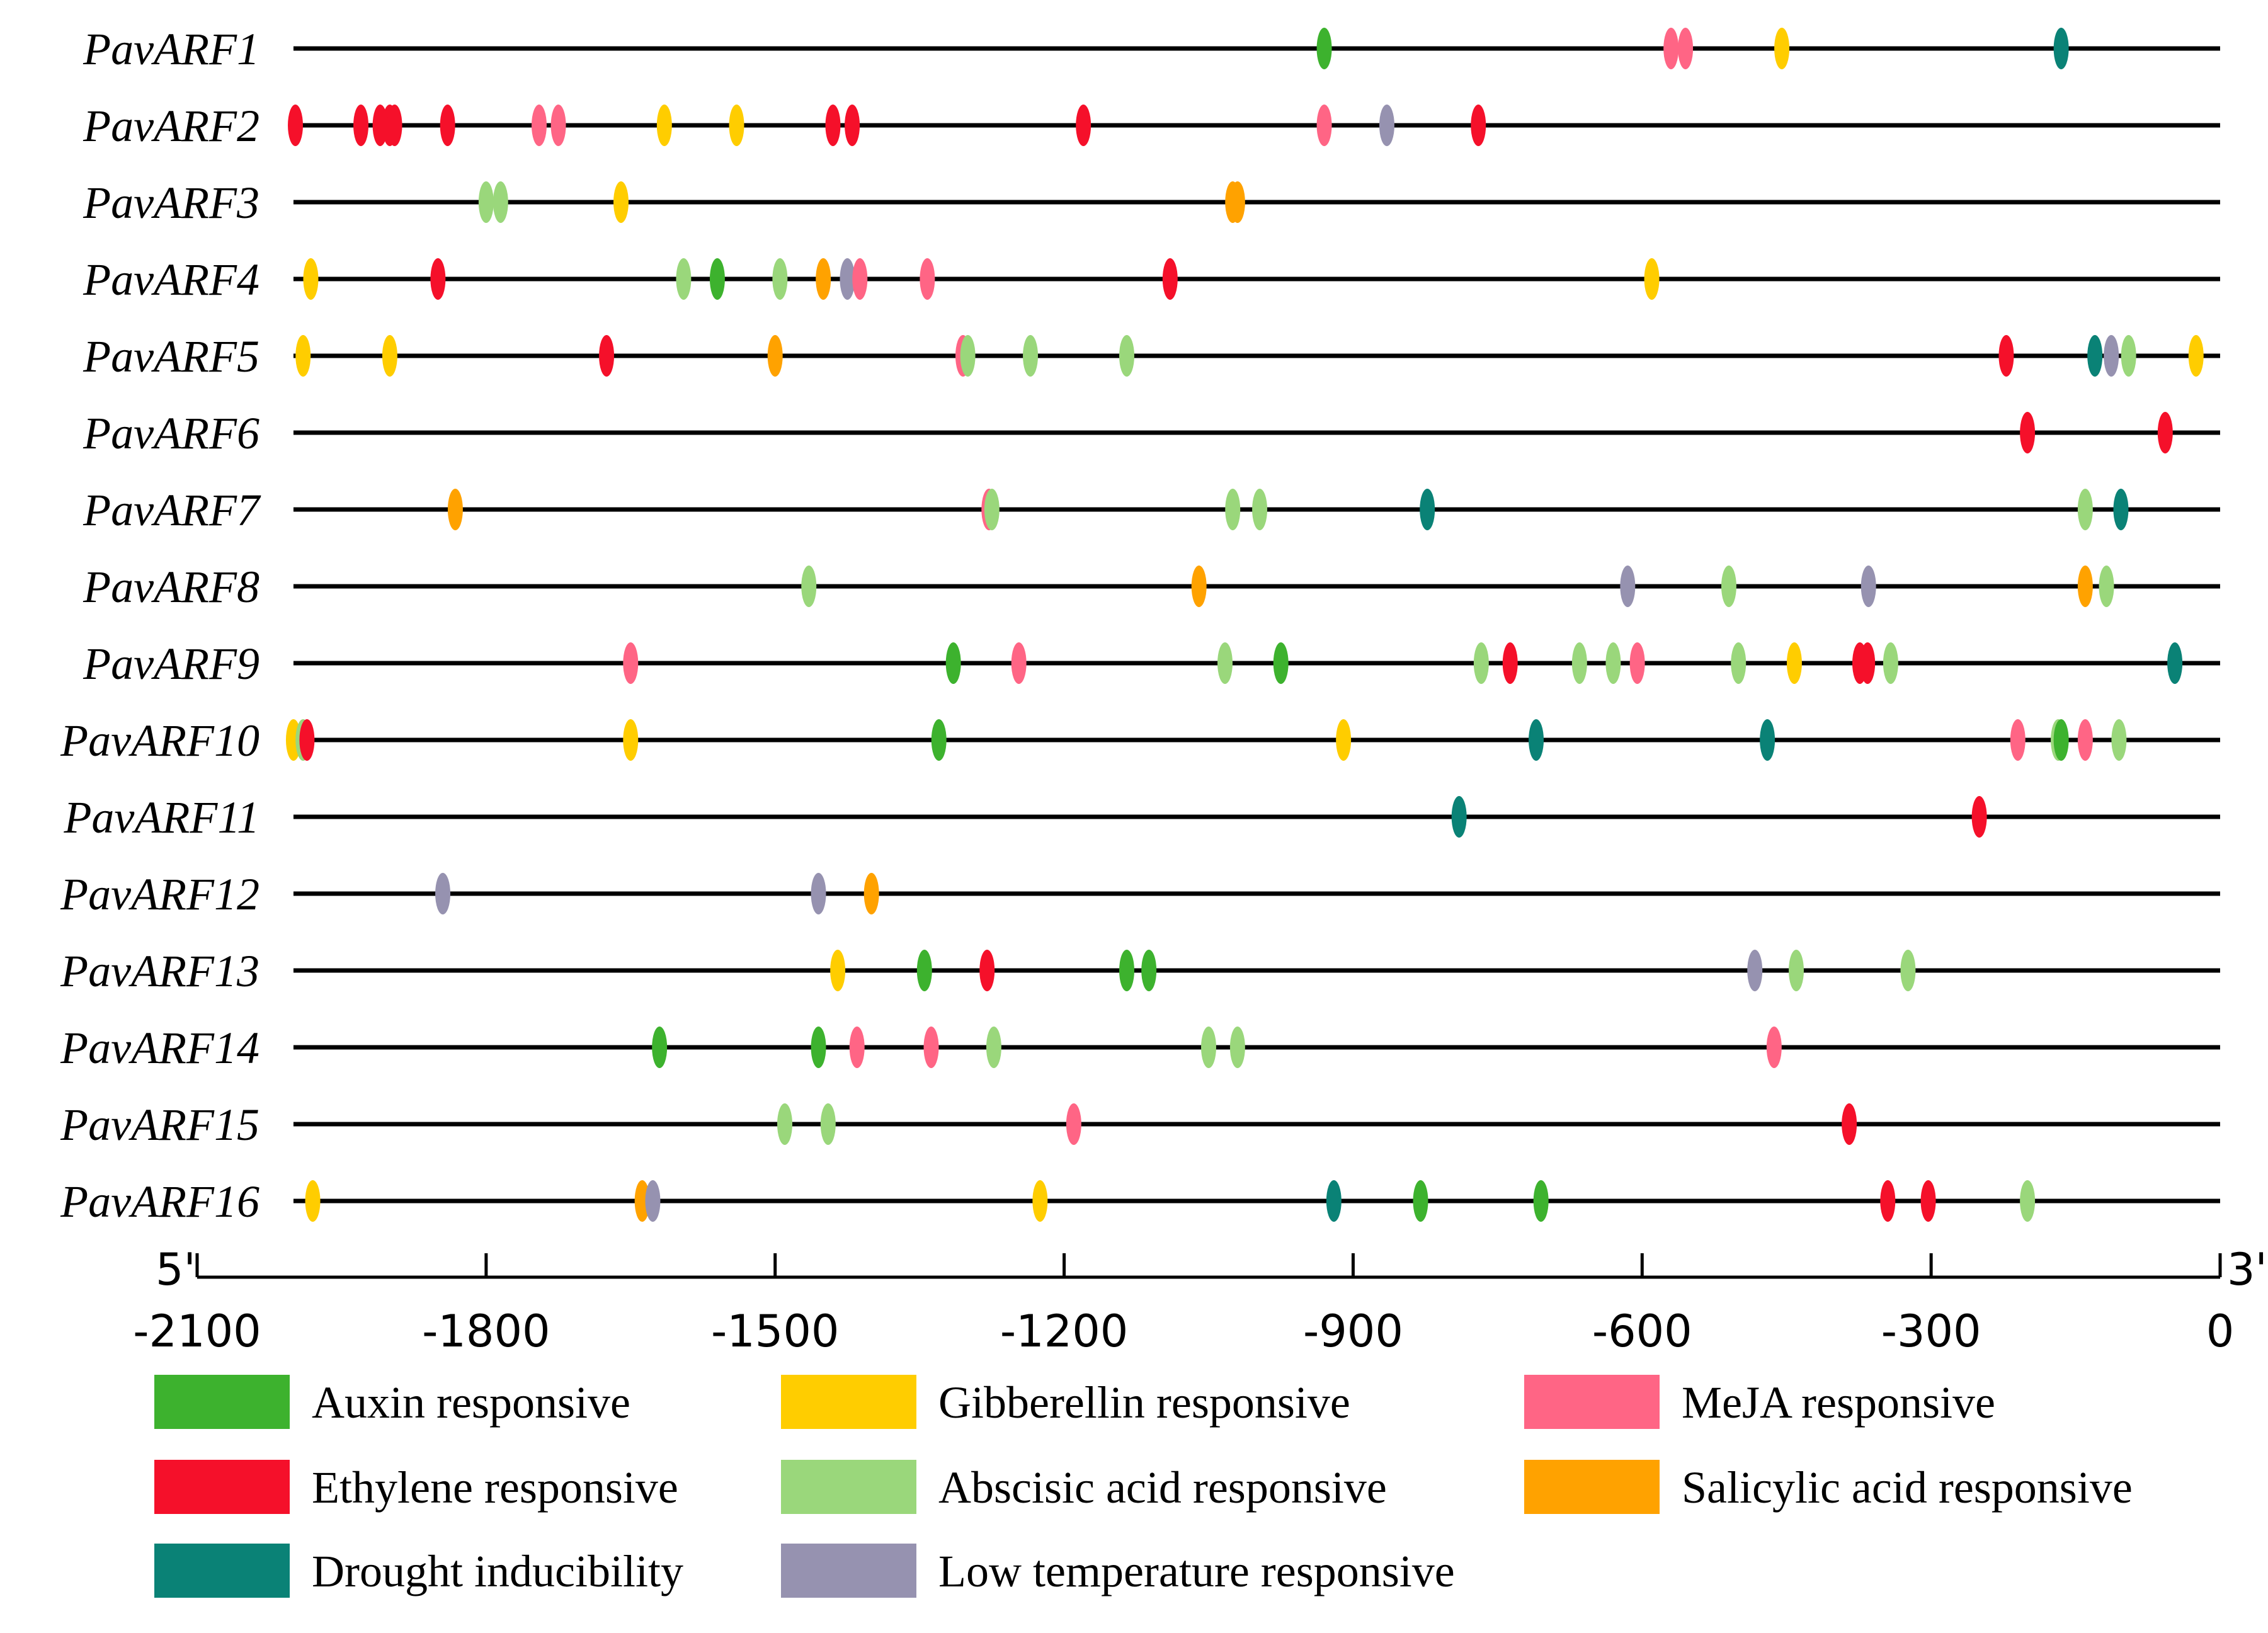  What do you see at coordinates (197, 1332) in the screenshot?
I see `x-tick-label: -2100` at bounding box center [197, 1332].